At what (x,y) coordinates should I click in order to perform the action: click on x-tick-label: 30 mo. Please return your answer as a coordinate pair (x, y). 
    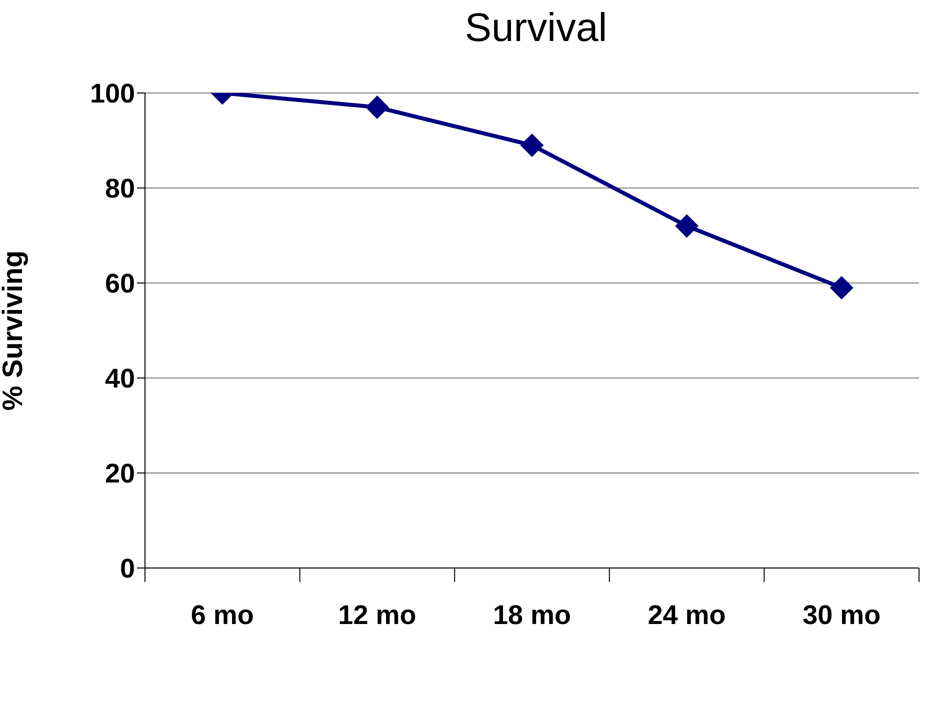
    Looking at the image, I should click on (841, 615).